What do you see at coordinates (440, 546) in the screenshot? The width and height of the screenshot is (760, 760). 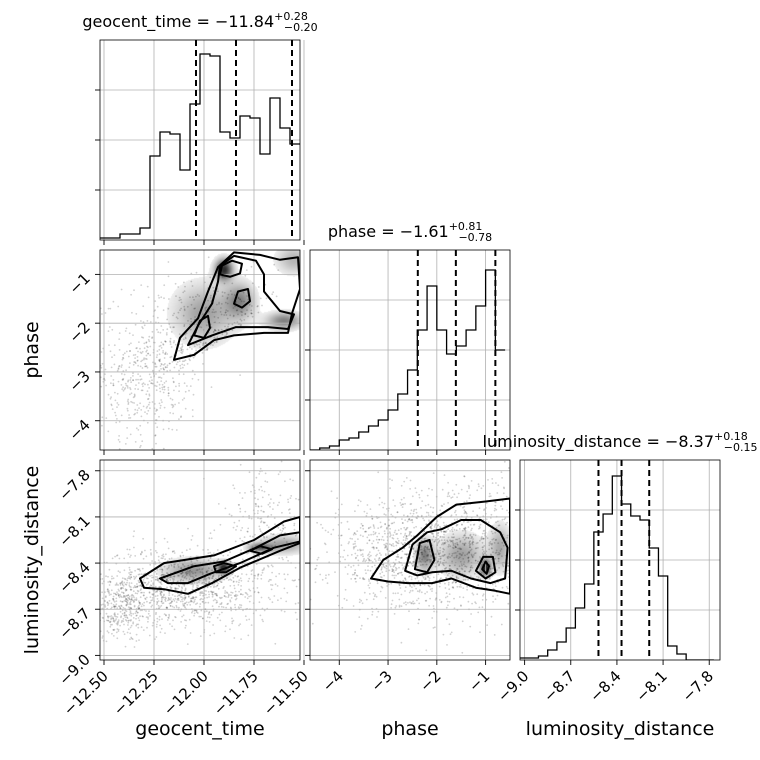 I see `contour-line` at bounding box center [440, 546].